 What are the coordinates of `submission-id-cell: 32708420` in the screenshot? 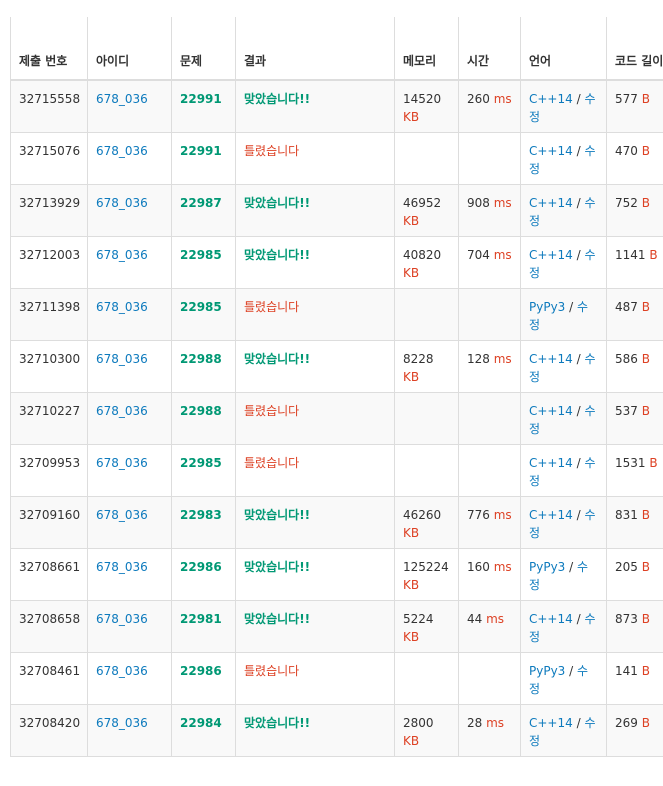 It's located at (49, 730).